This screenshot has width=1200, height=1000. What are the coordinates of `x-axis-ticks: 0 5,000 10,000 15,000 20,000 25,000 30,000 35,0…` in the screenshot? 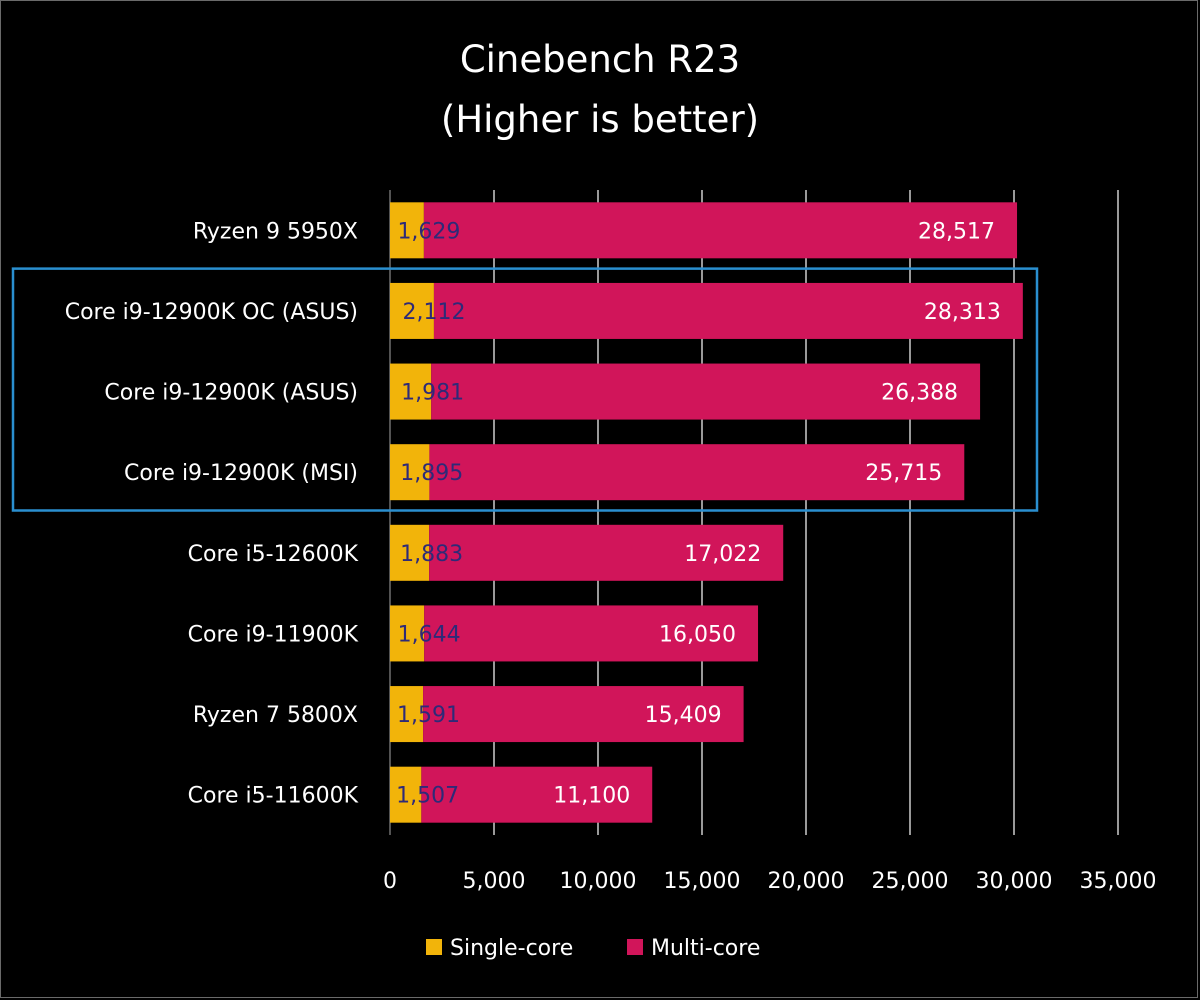 It's located at (769, 881).